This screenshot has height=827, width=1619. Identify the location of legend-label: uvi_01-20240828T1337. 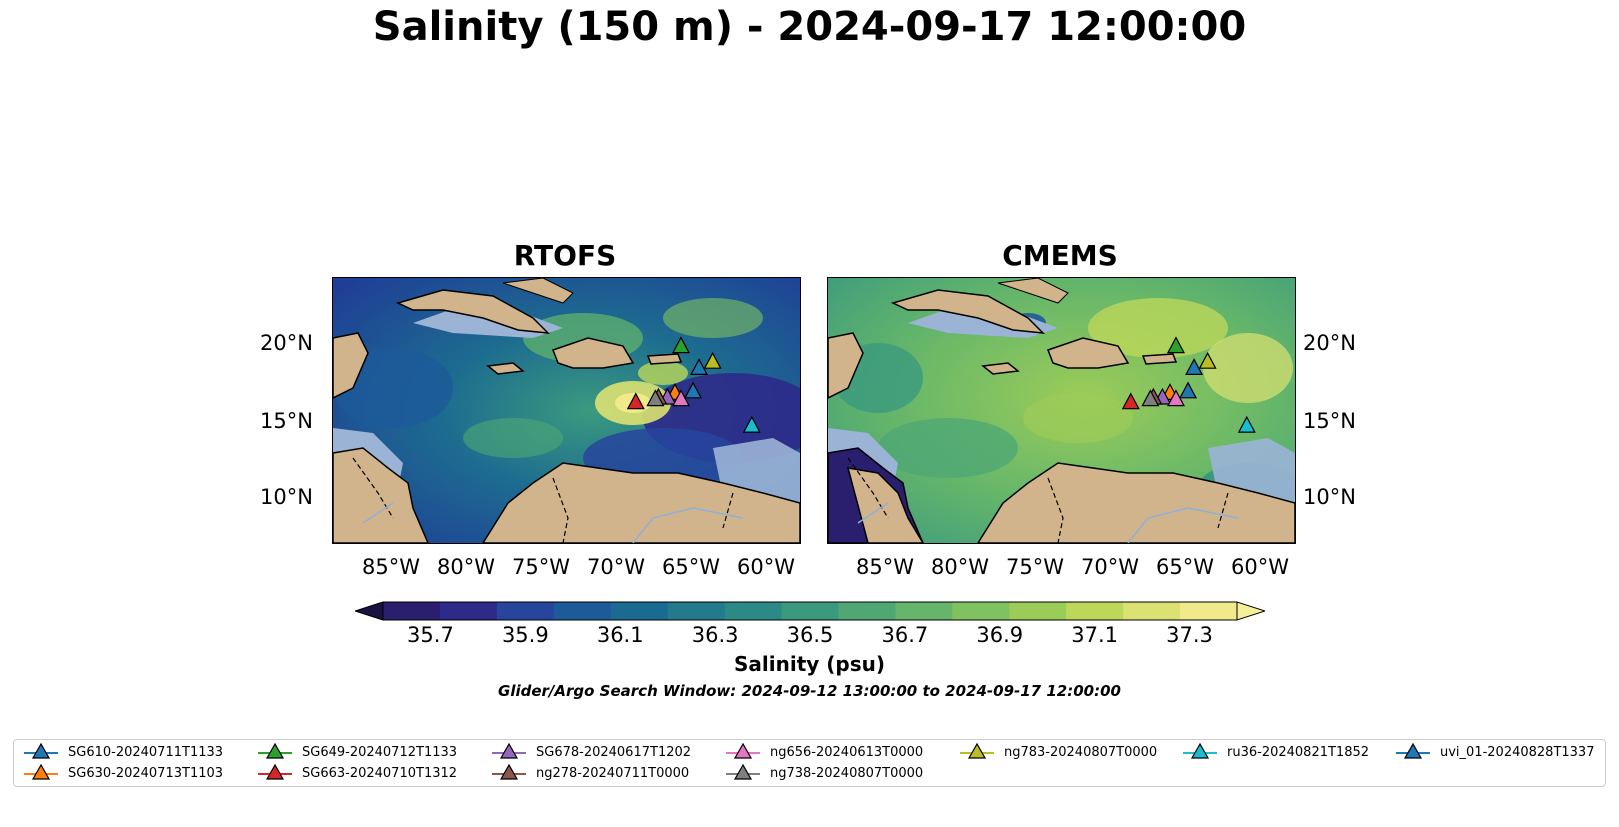
(1517, 752).